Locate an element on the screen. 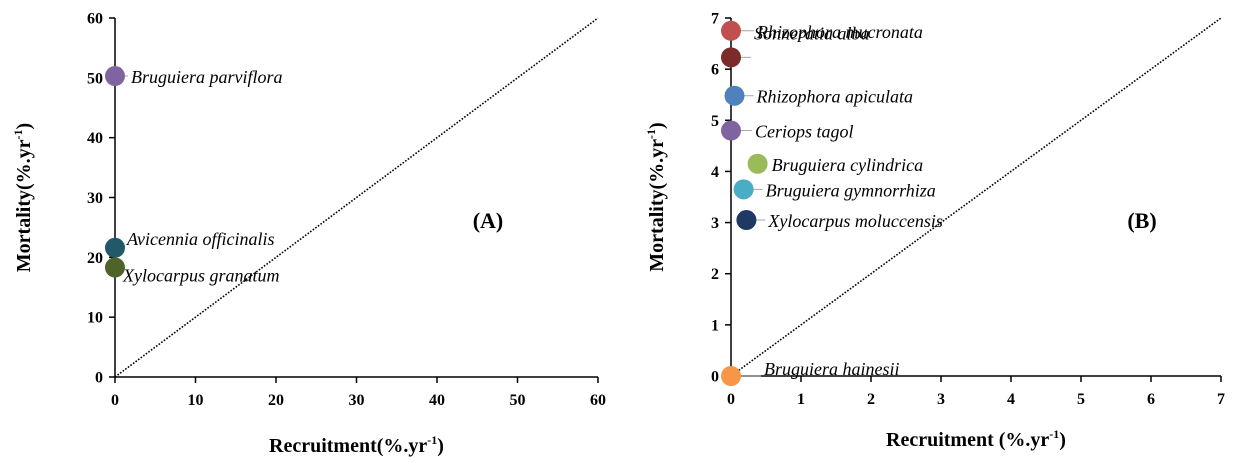 The width and height of the screenshot is (1234, 463). data-point-label: Xylocarpus granatum is located at coordinates (201, 276).